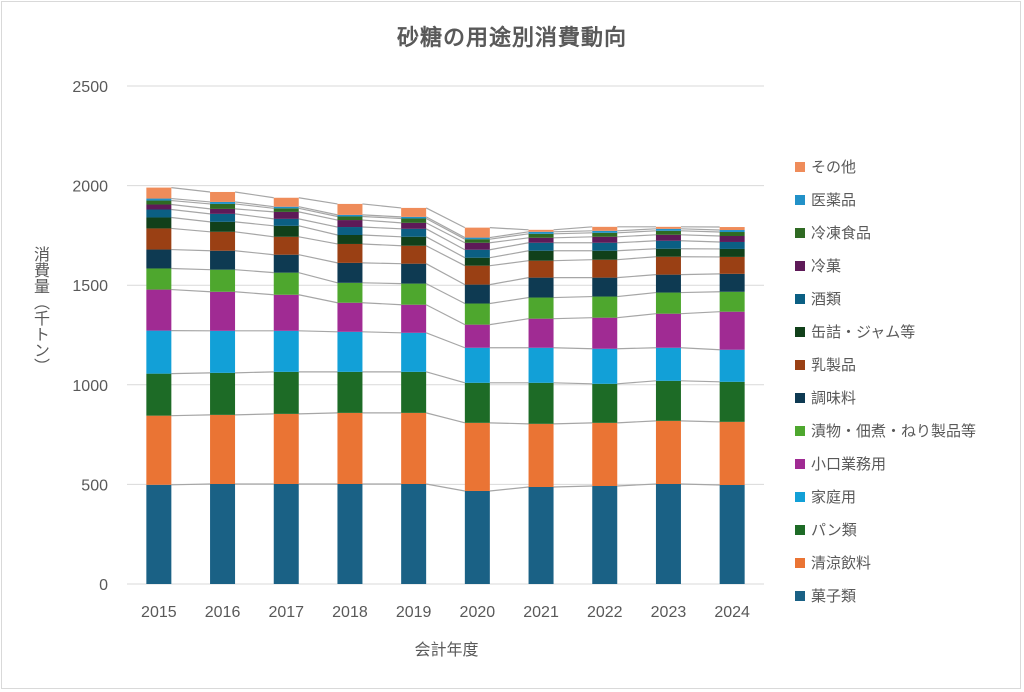  What do you see at coordinates (541, 612) in the screenshot?
I see `x-tick-label: 2021` at bounding box center [541, 612].